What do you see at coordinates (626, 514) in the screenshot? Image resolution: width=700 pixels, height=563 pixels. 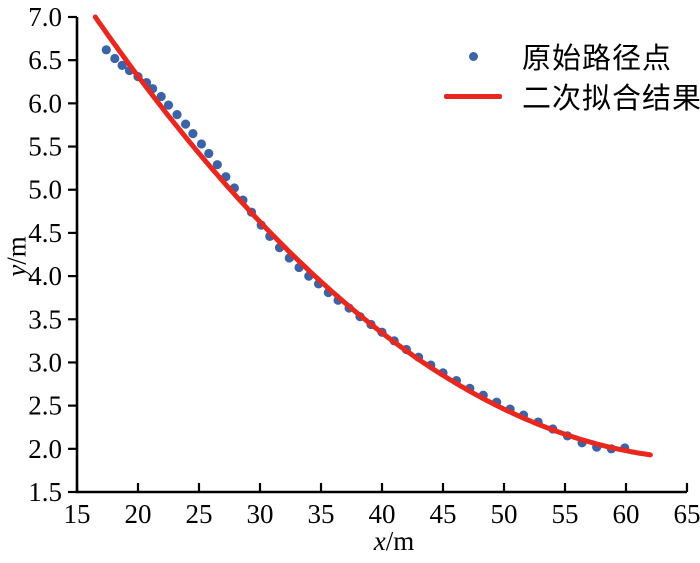 I see `x-tick-label: 60` at bounding box center [626, 514].